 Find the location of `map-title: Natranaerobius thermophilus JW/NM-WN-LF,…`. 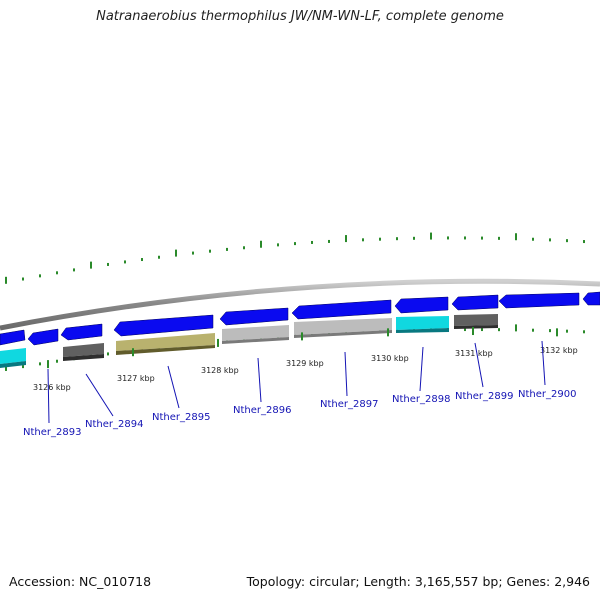

map-title: Natranaerobius thermophilus JW/NM-WN-LF,… is located at coordinates (300, 16).